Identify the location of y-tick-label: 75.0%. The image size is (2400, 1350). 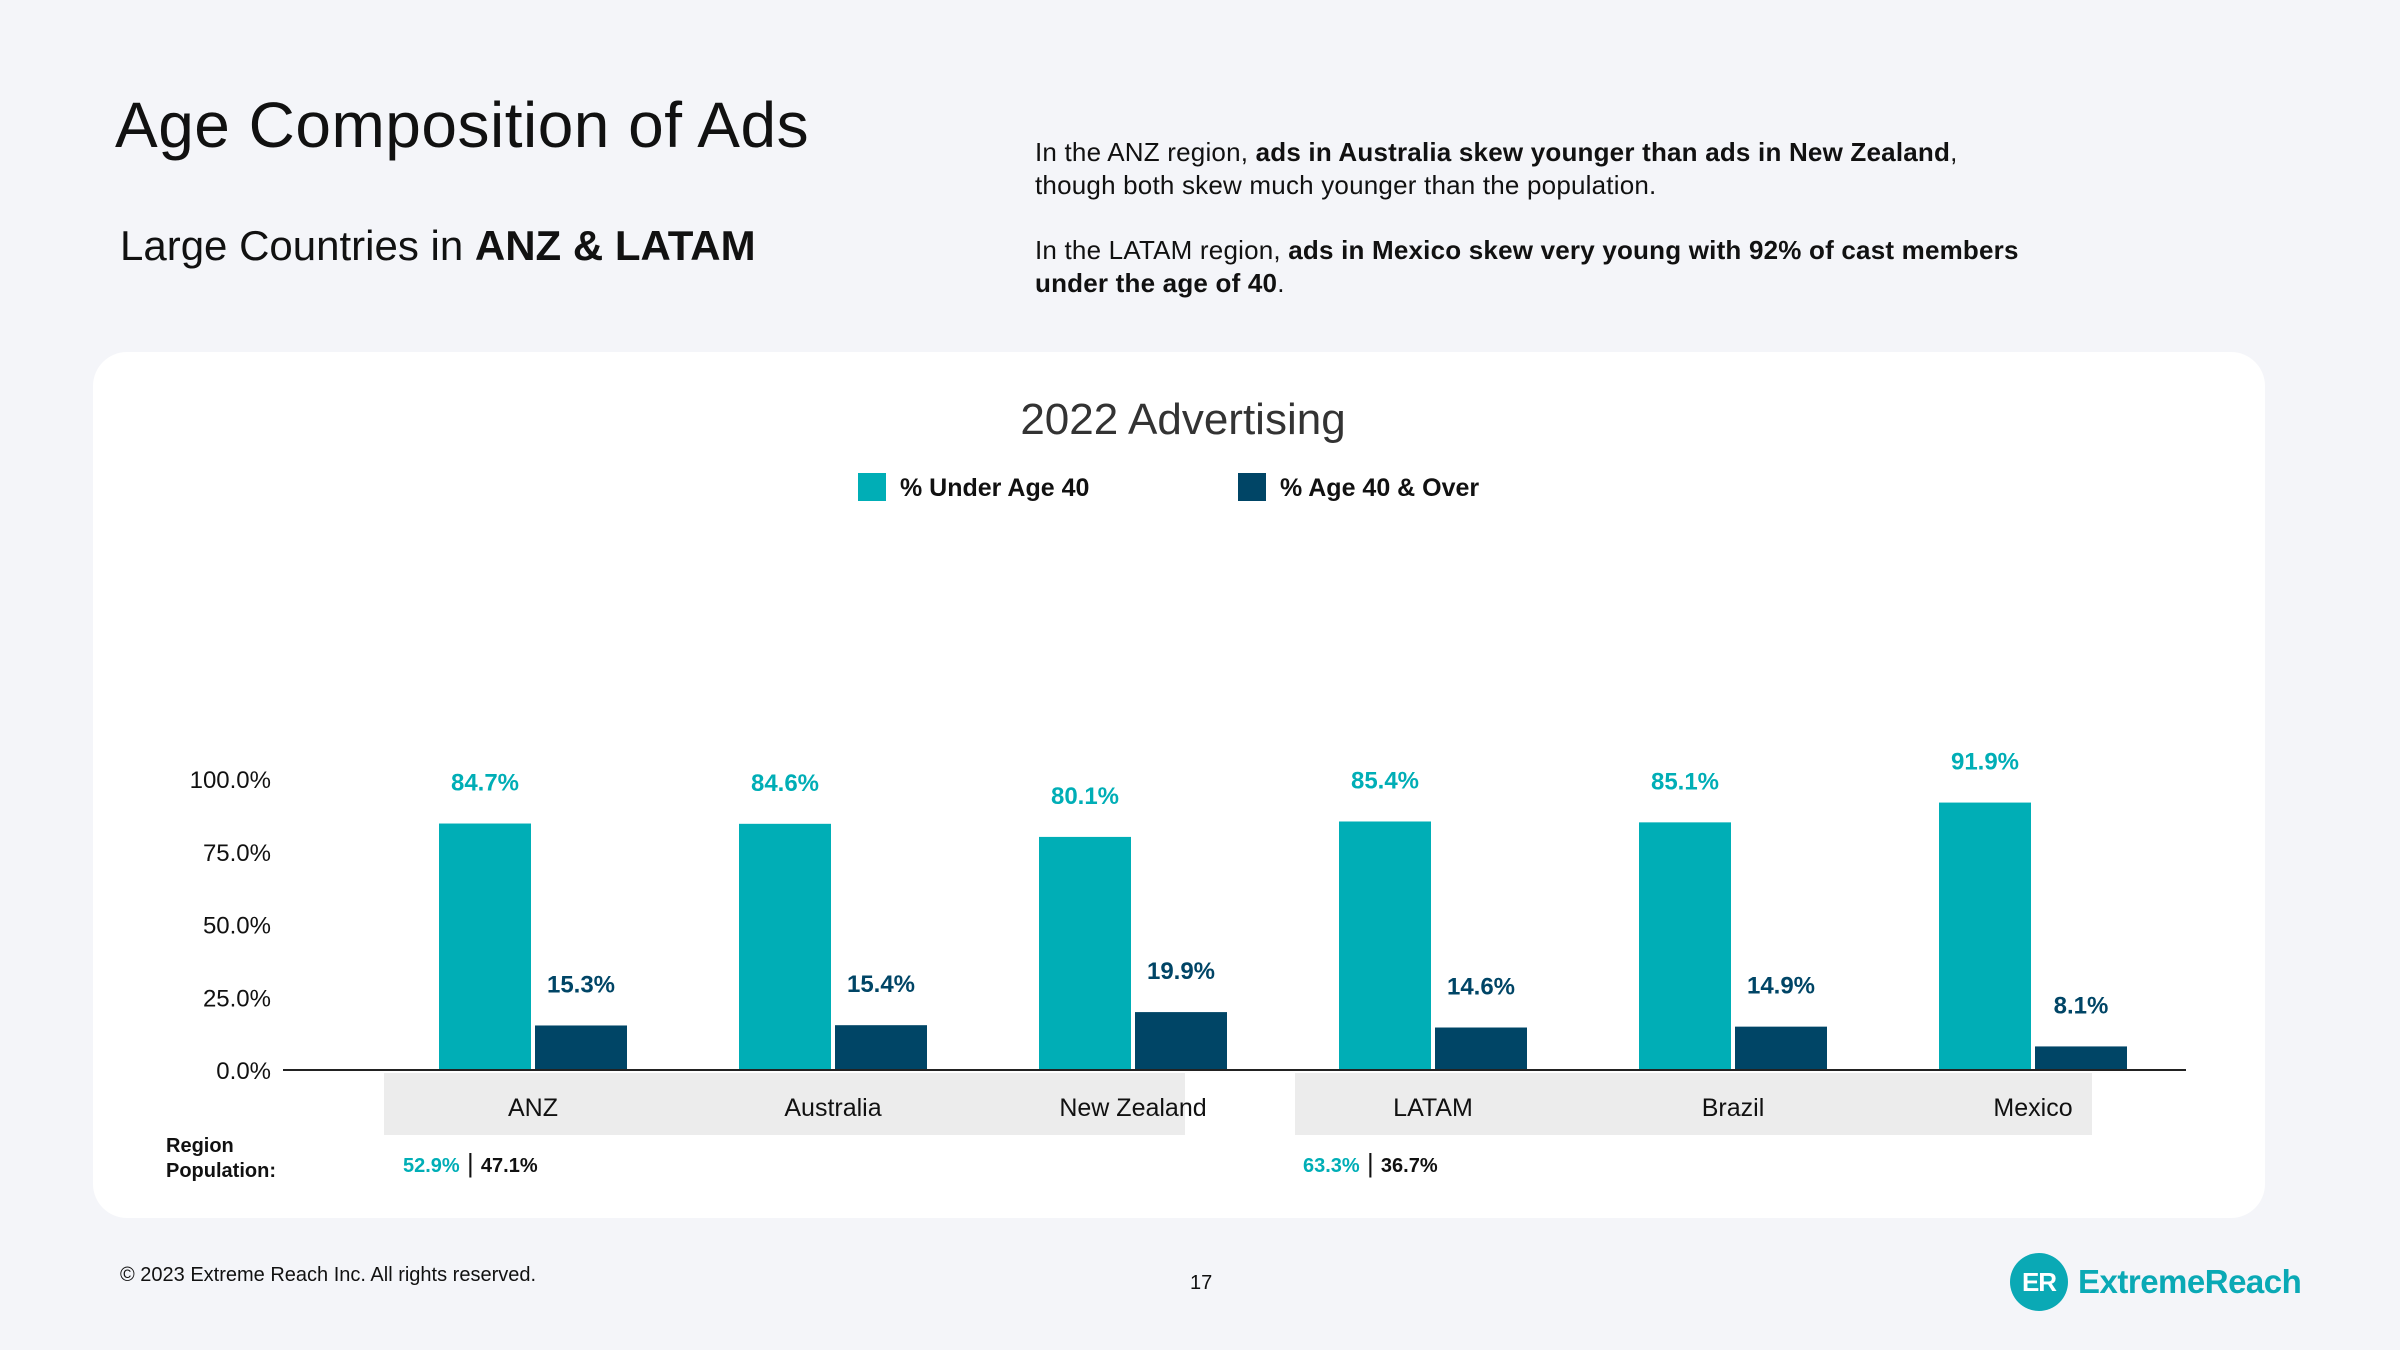
(237, 853).